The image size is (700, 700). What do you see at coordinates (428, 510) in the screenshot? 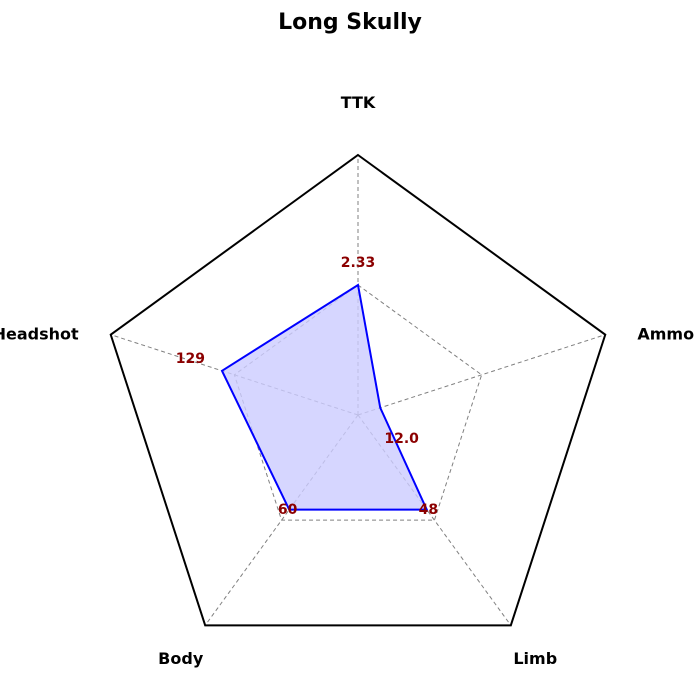
I see `value-label-limb: 48` at bounding box center [428, 510].